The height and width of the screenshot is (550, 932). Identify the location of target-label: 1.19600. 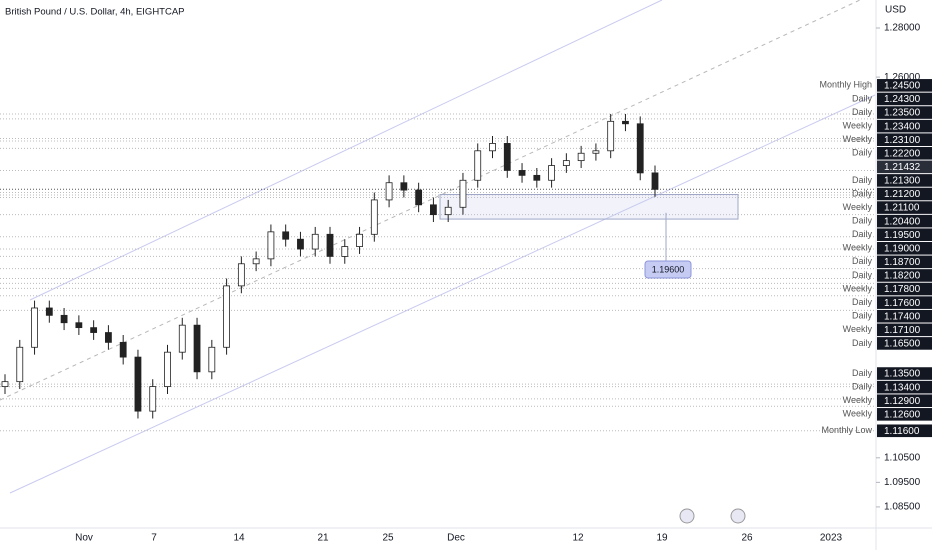
(668, 269).